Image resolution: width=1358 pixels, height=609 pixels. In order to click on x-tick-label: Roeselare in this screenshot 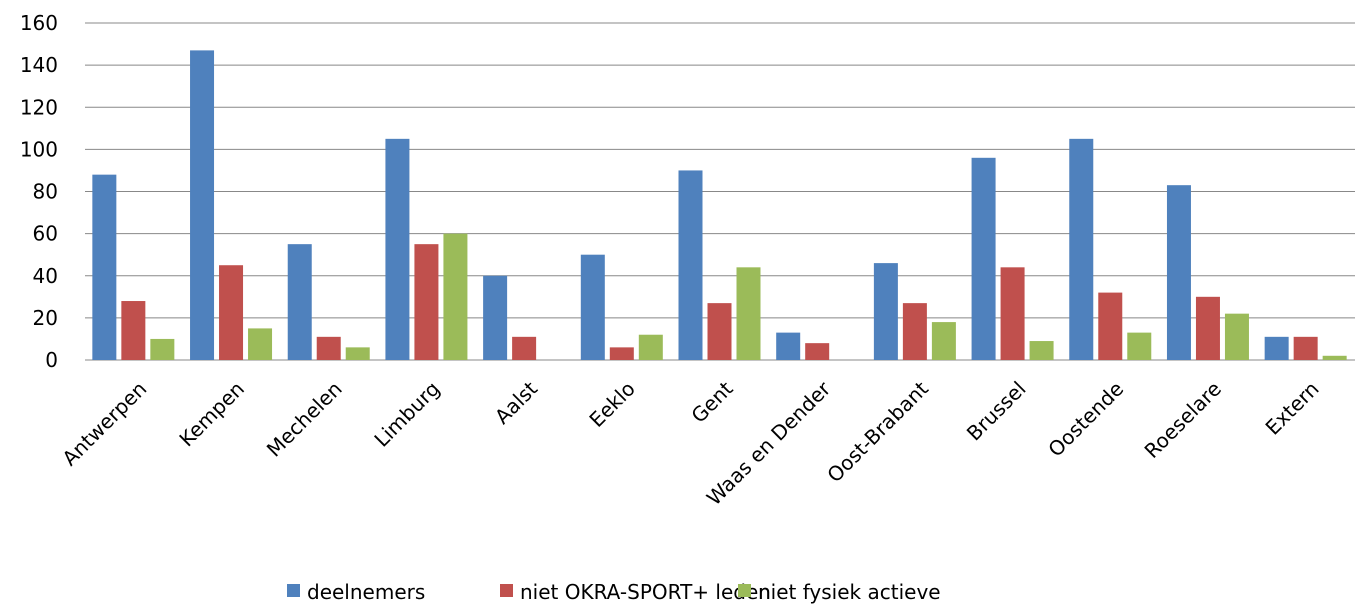, I will do `click(1183, 420)`.